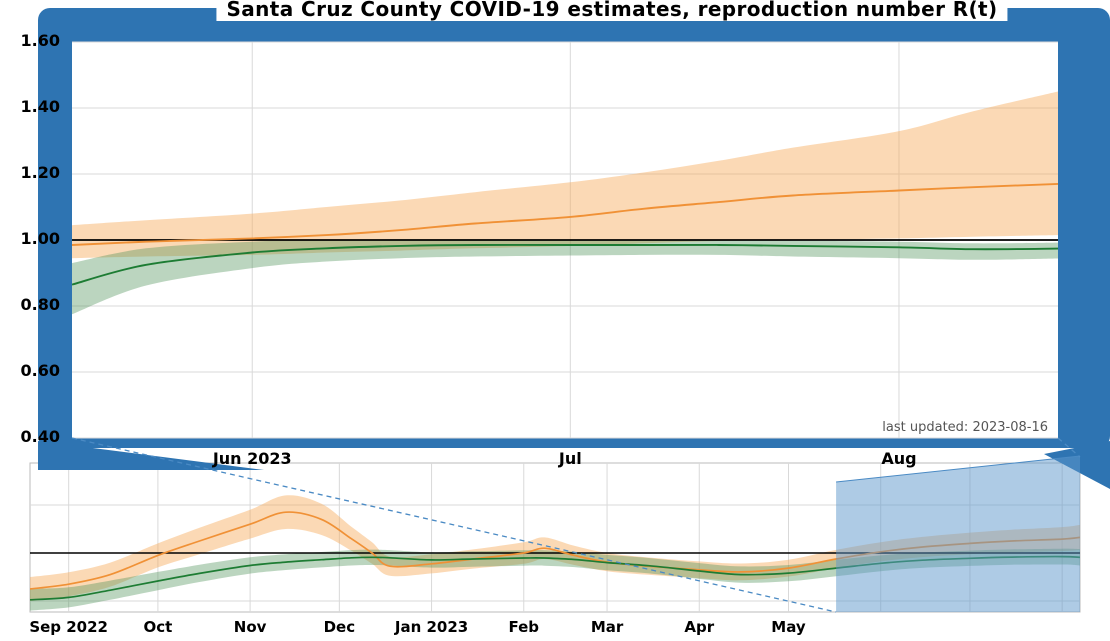  What do you see at coordinates (250, 627) in the screenshot?
I see `overview-x-tick-label: Nov` at bounding box center [250, 627].